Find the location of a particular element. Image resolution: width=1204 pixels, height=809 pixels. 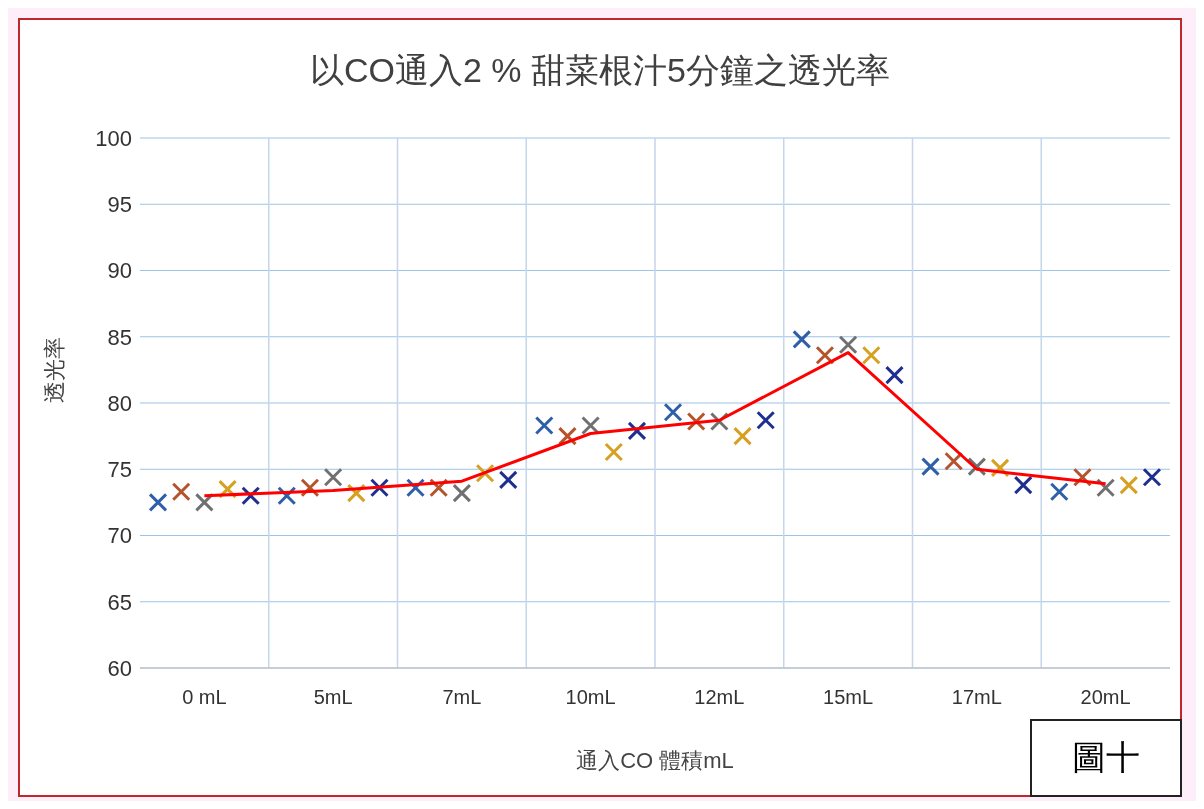

chart-title: 以CO通入2 % 甜菜根汁5分鐘之透光率 is located at coordinates (600, 70).